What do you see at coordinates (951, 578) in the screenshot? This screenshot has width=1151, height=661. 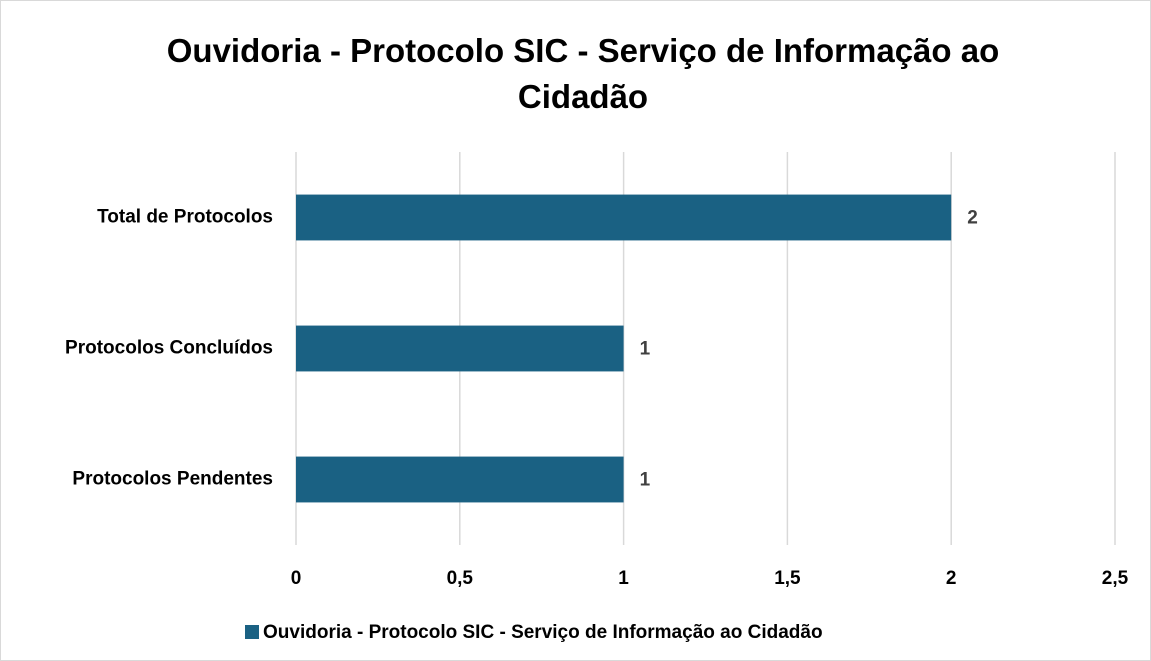 I see `x-tick-label: 2` at bounding box center [951, 578].